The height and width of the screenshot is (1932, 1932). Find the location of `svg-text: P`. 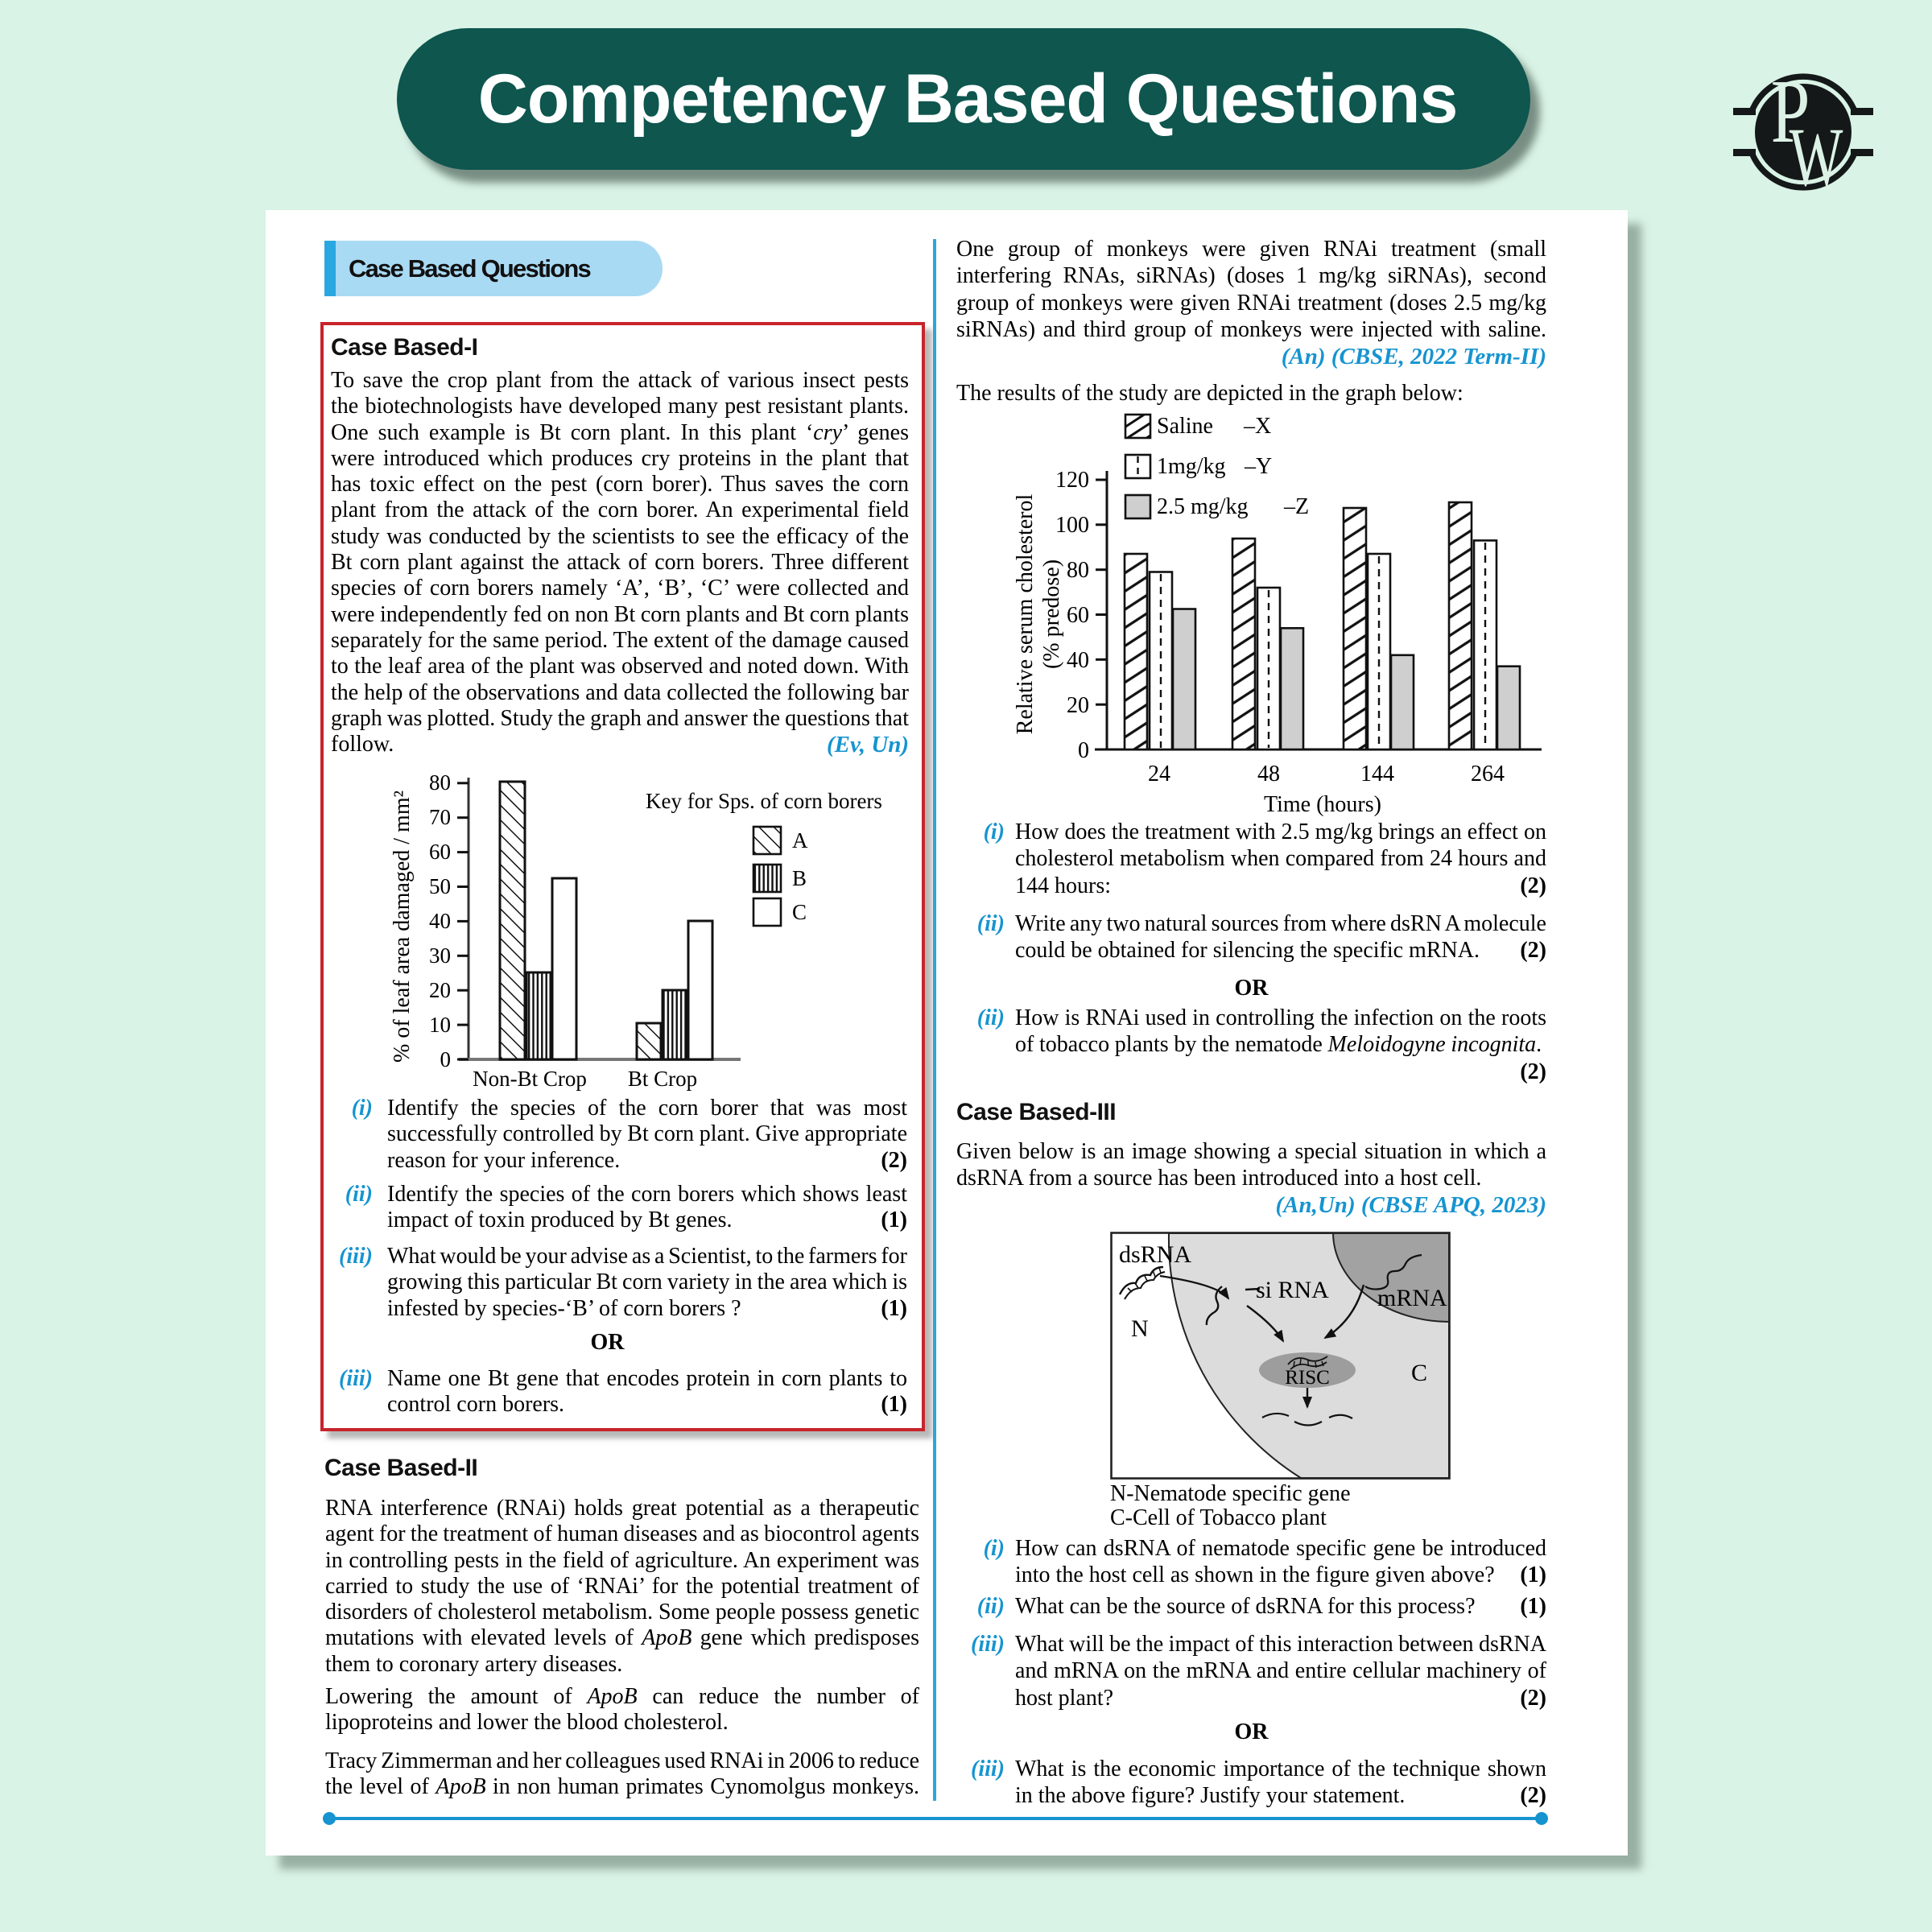

svg-text: P is located at coordinates (1790, 112).